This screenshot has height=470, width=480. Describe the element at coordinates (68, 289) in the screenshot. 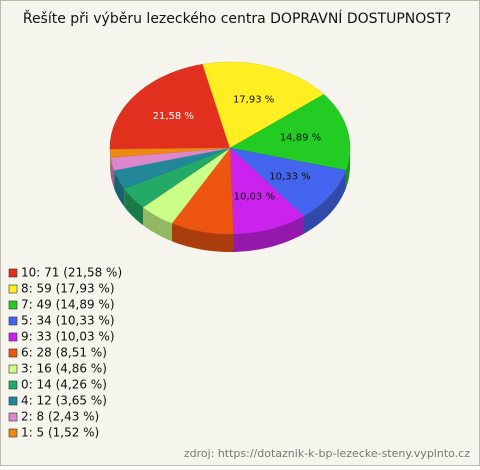

I see `legend-label: 8: 59 (17,93 %)` at that location.